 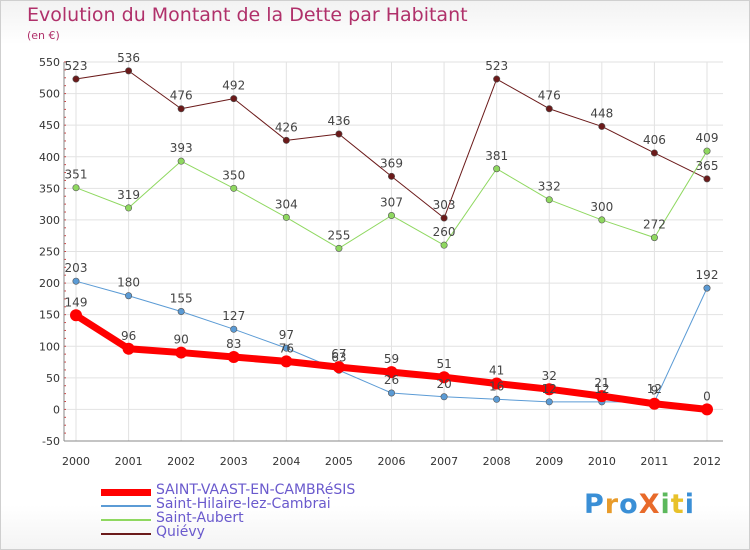 I want to click on x-tick-label: 2001, so click(x=129, y=461).